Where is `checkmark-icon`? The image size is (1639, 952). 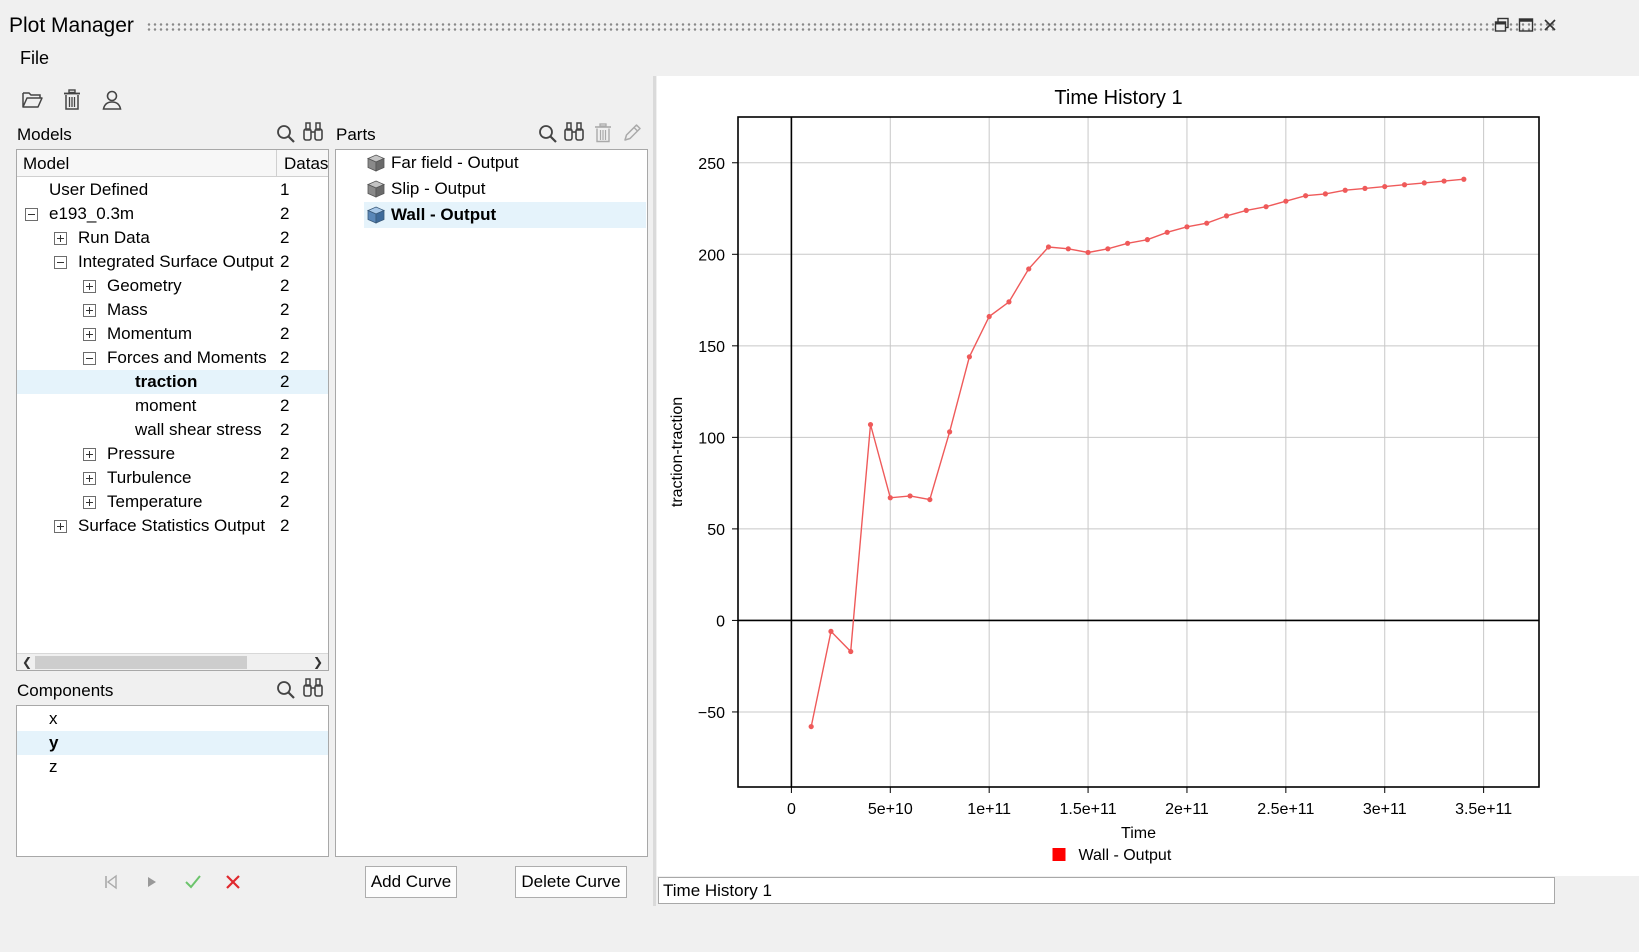
checkmark-icon is located at coordinates (193, 882).